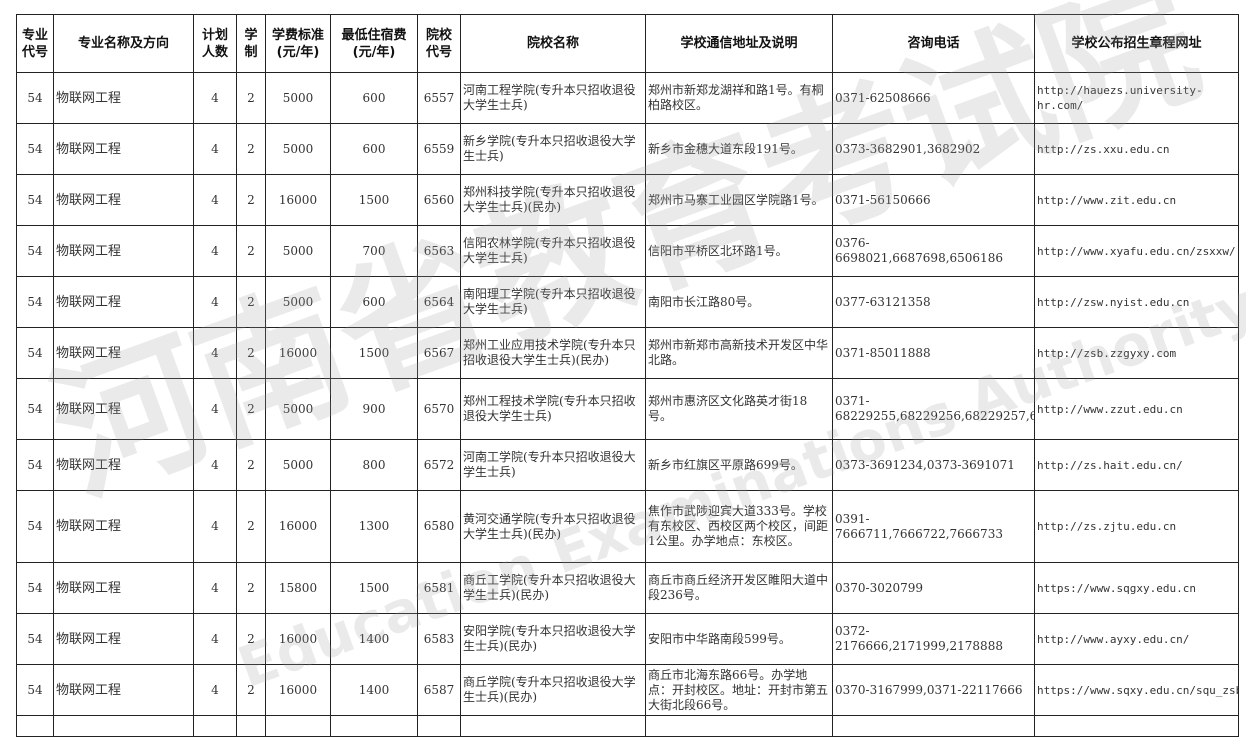 Image resolution: width=1246 pixels, height=737 pixels. What do you see at coordinates (439, 526) in the screenshot?
I see `school-code-cell: 6580` at bounding box center [439, 526].